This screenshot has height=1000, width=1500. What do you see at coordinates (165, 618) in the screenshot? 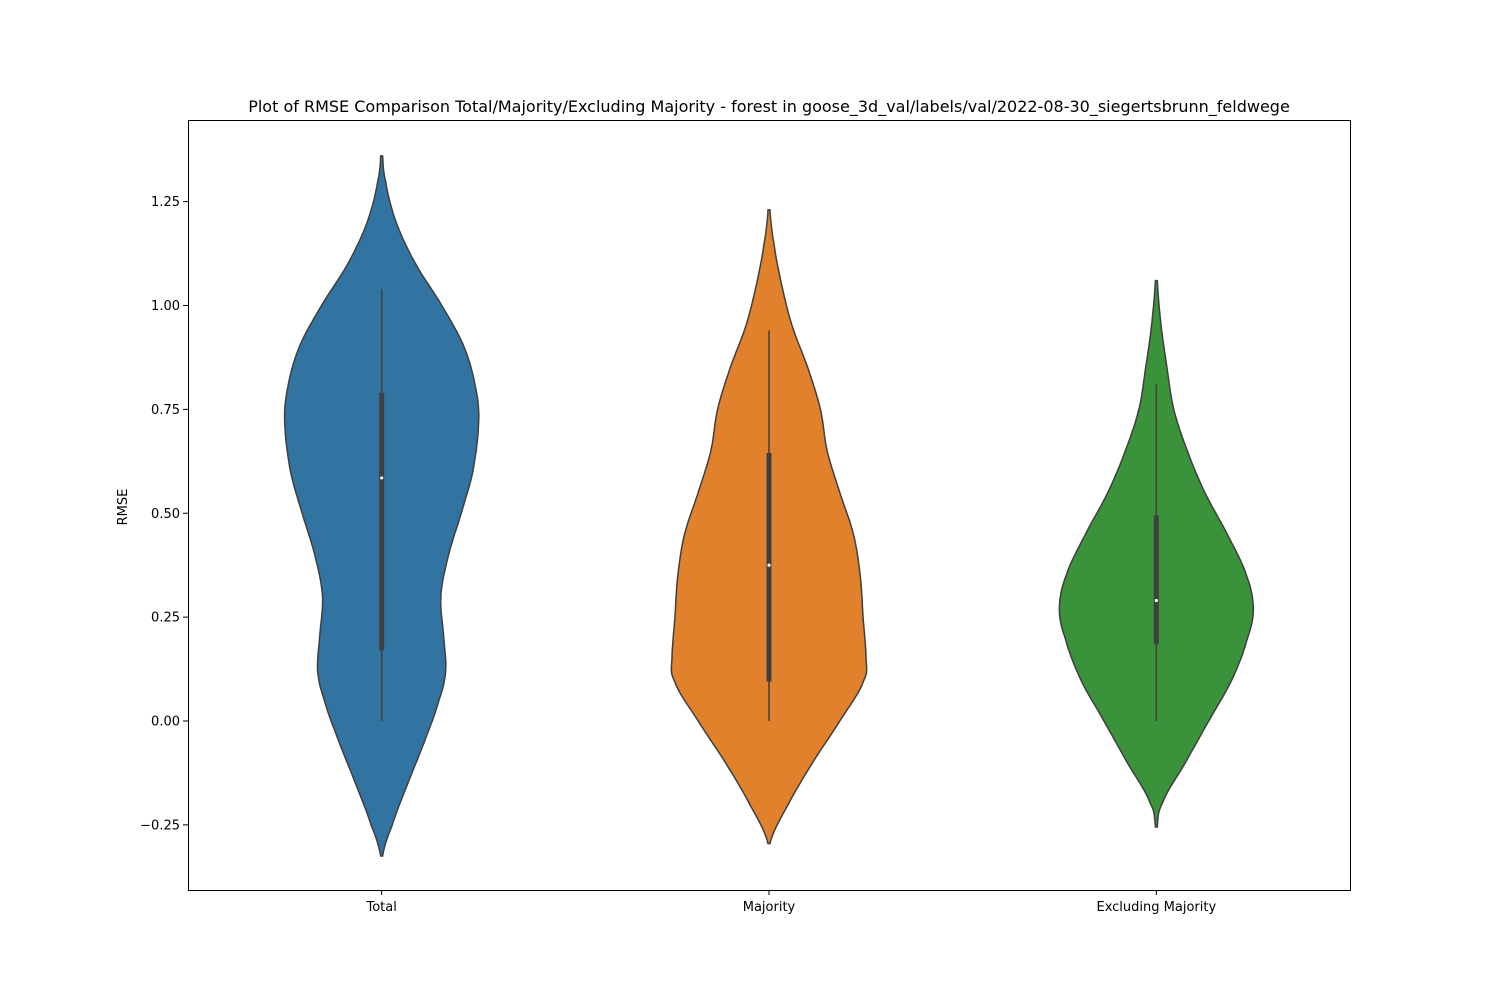
I see `y-tick-label: 0.25` at bounding box center [165, 618].